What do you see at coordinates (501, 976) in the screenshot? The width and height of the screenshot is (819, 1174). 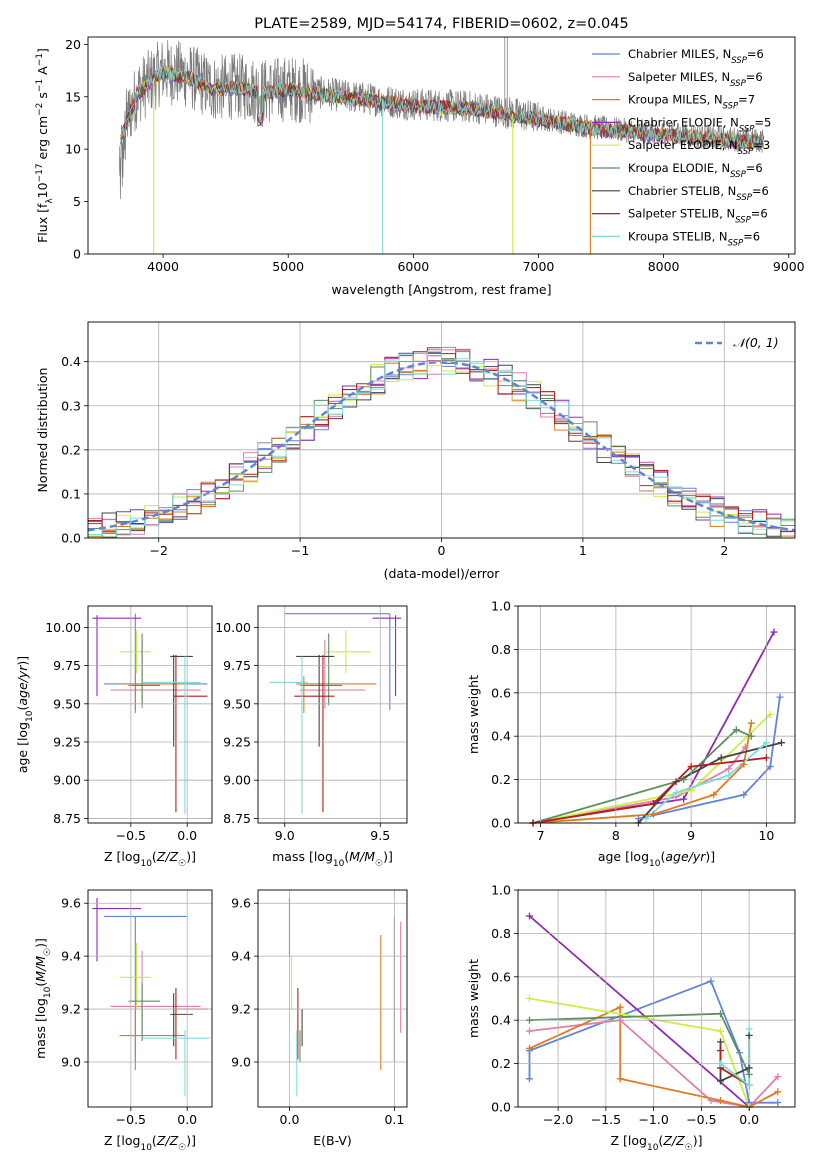 I see `y-tick-label: 0.6` at bounding box center [501, 976].